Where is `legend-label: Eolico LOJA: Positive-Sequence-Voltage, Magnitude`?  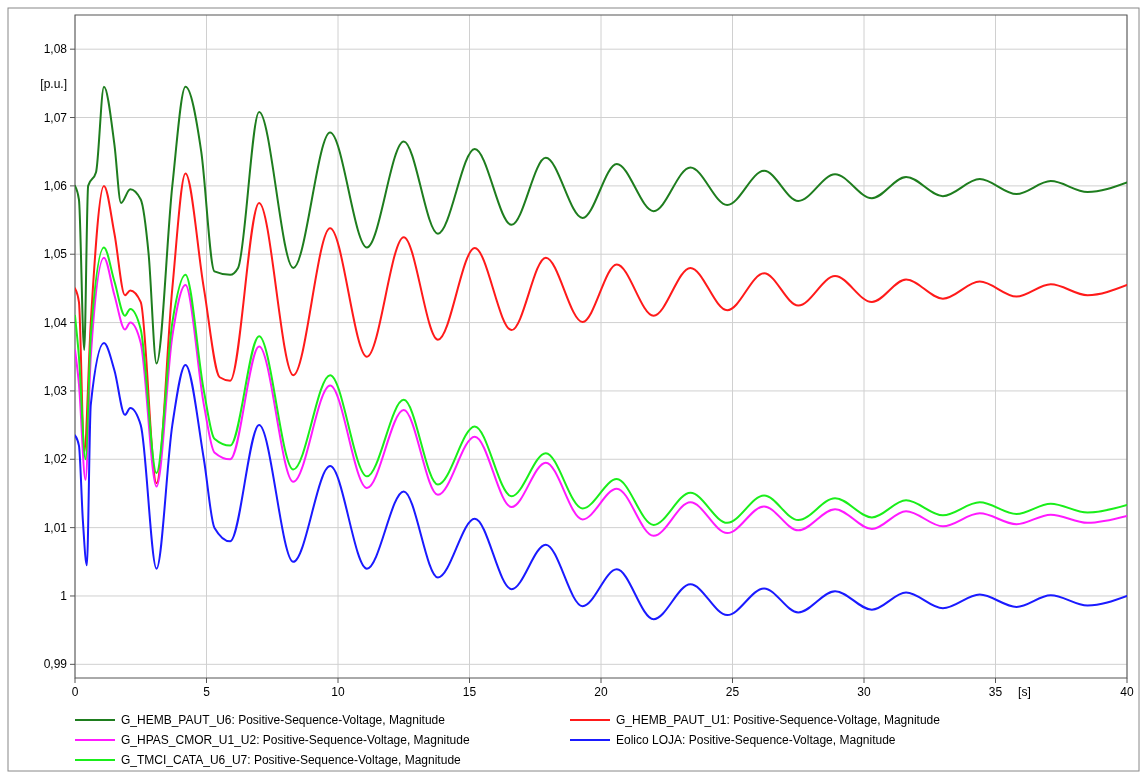
legend-label: Eolico LOJA: Positive-Sequence-Voltage, Magnitude is located at coordinates (756, 740).